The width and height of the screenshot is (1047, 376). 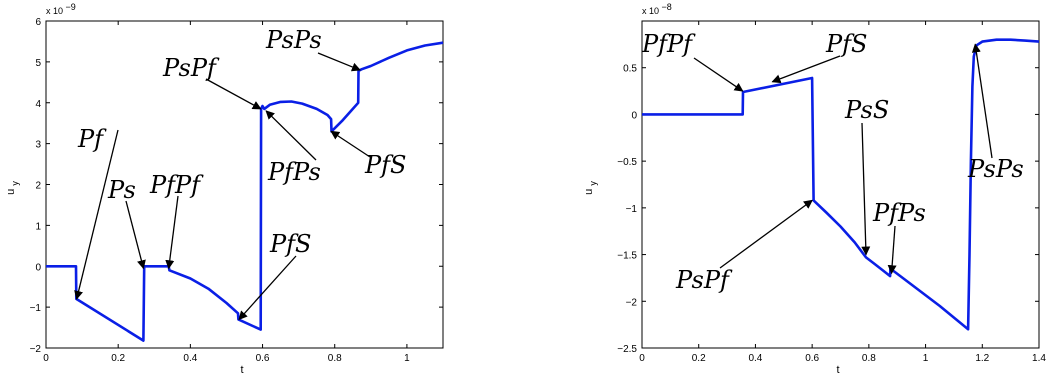 I want to click on left-x-tick-label: 0, so click(x=46, y=358).